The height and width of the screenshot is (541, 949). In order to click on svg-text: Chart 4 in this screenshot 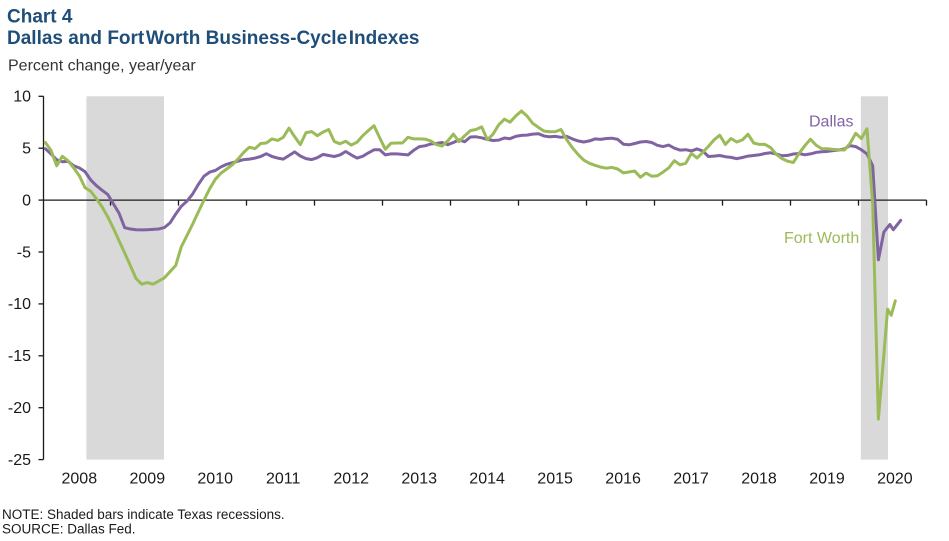, I will do `click(40, 16)`.